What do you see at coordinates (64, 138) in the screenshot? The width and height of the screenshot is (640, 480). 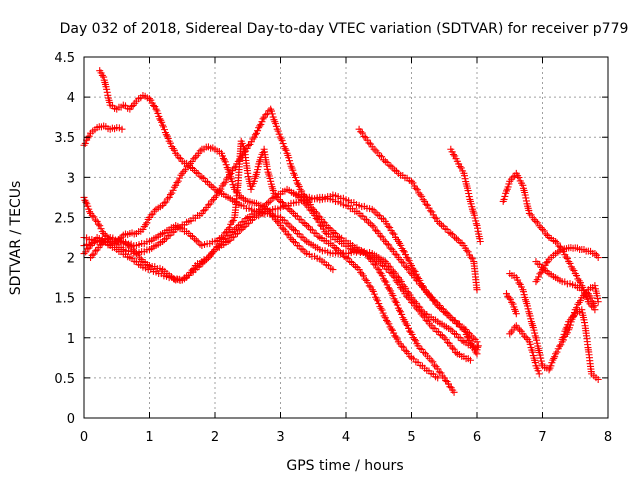 I see `y-tick-label: 3.5` at bounding box center [64, 138].